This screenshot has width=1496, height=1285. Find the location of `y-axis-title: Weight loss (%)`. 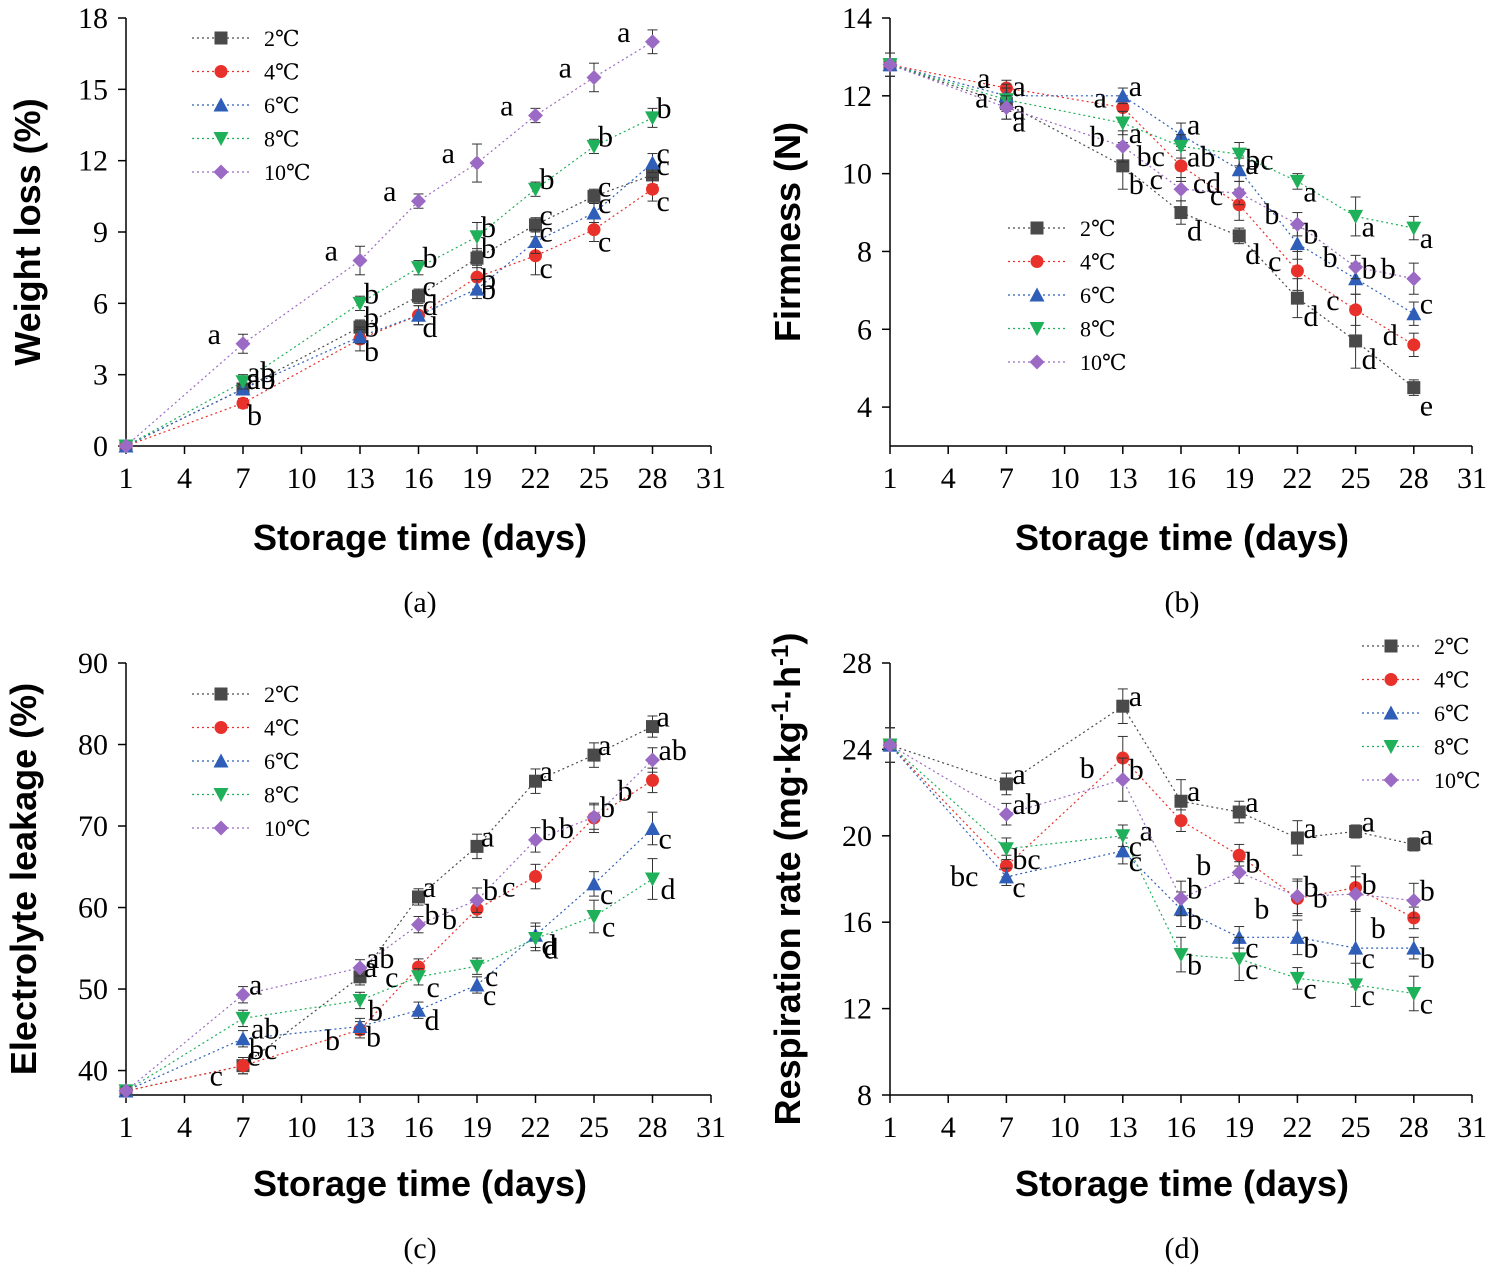

y-axis-title: Weight loss (%) is located at coordinates (27, 231).